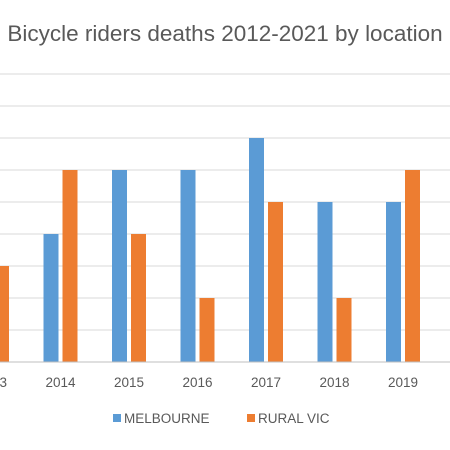 The height and width of the screenshot is (450, 450). What do you see at coordinates (334, 382) in the screenshot?
I see `x-tick-label: 2018` at bounding box center [334, 382].